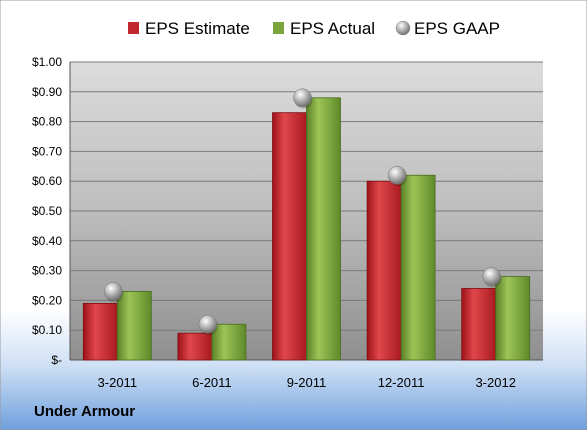 This screenshot has height=430, width=587. What do you see at coordinates (47, 300) in the screenshot?
I see `y-tick-label: $0.20` at bounding box center [47, 300].